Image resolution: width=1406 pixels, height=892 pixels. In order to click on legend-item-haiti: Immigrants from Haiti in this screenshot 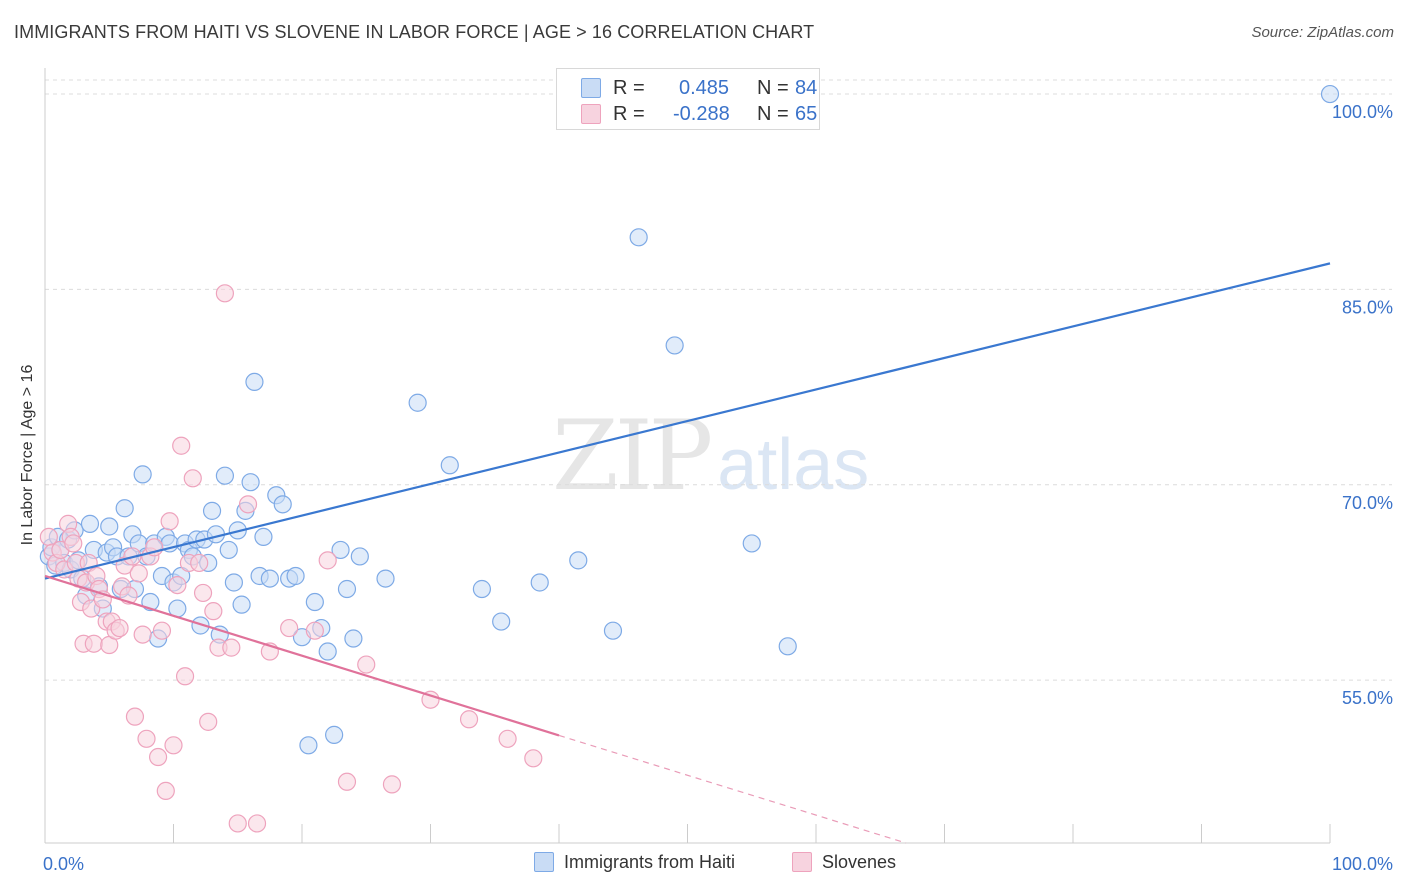, I will do `click(634, 862)`.